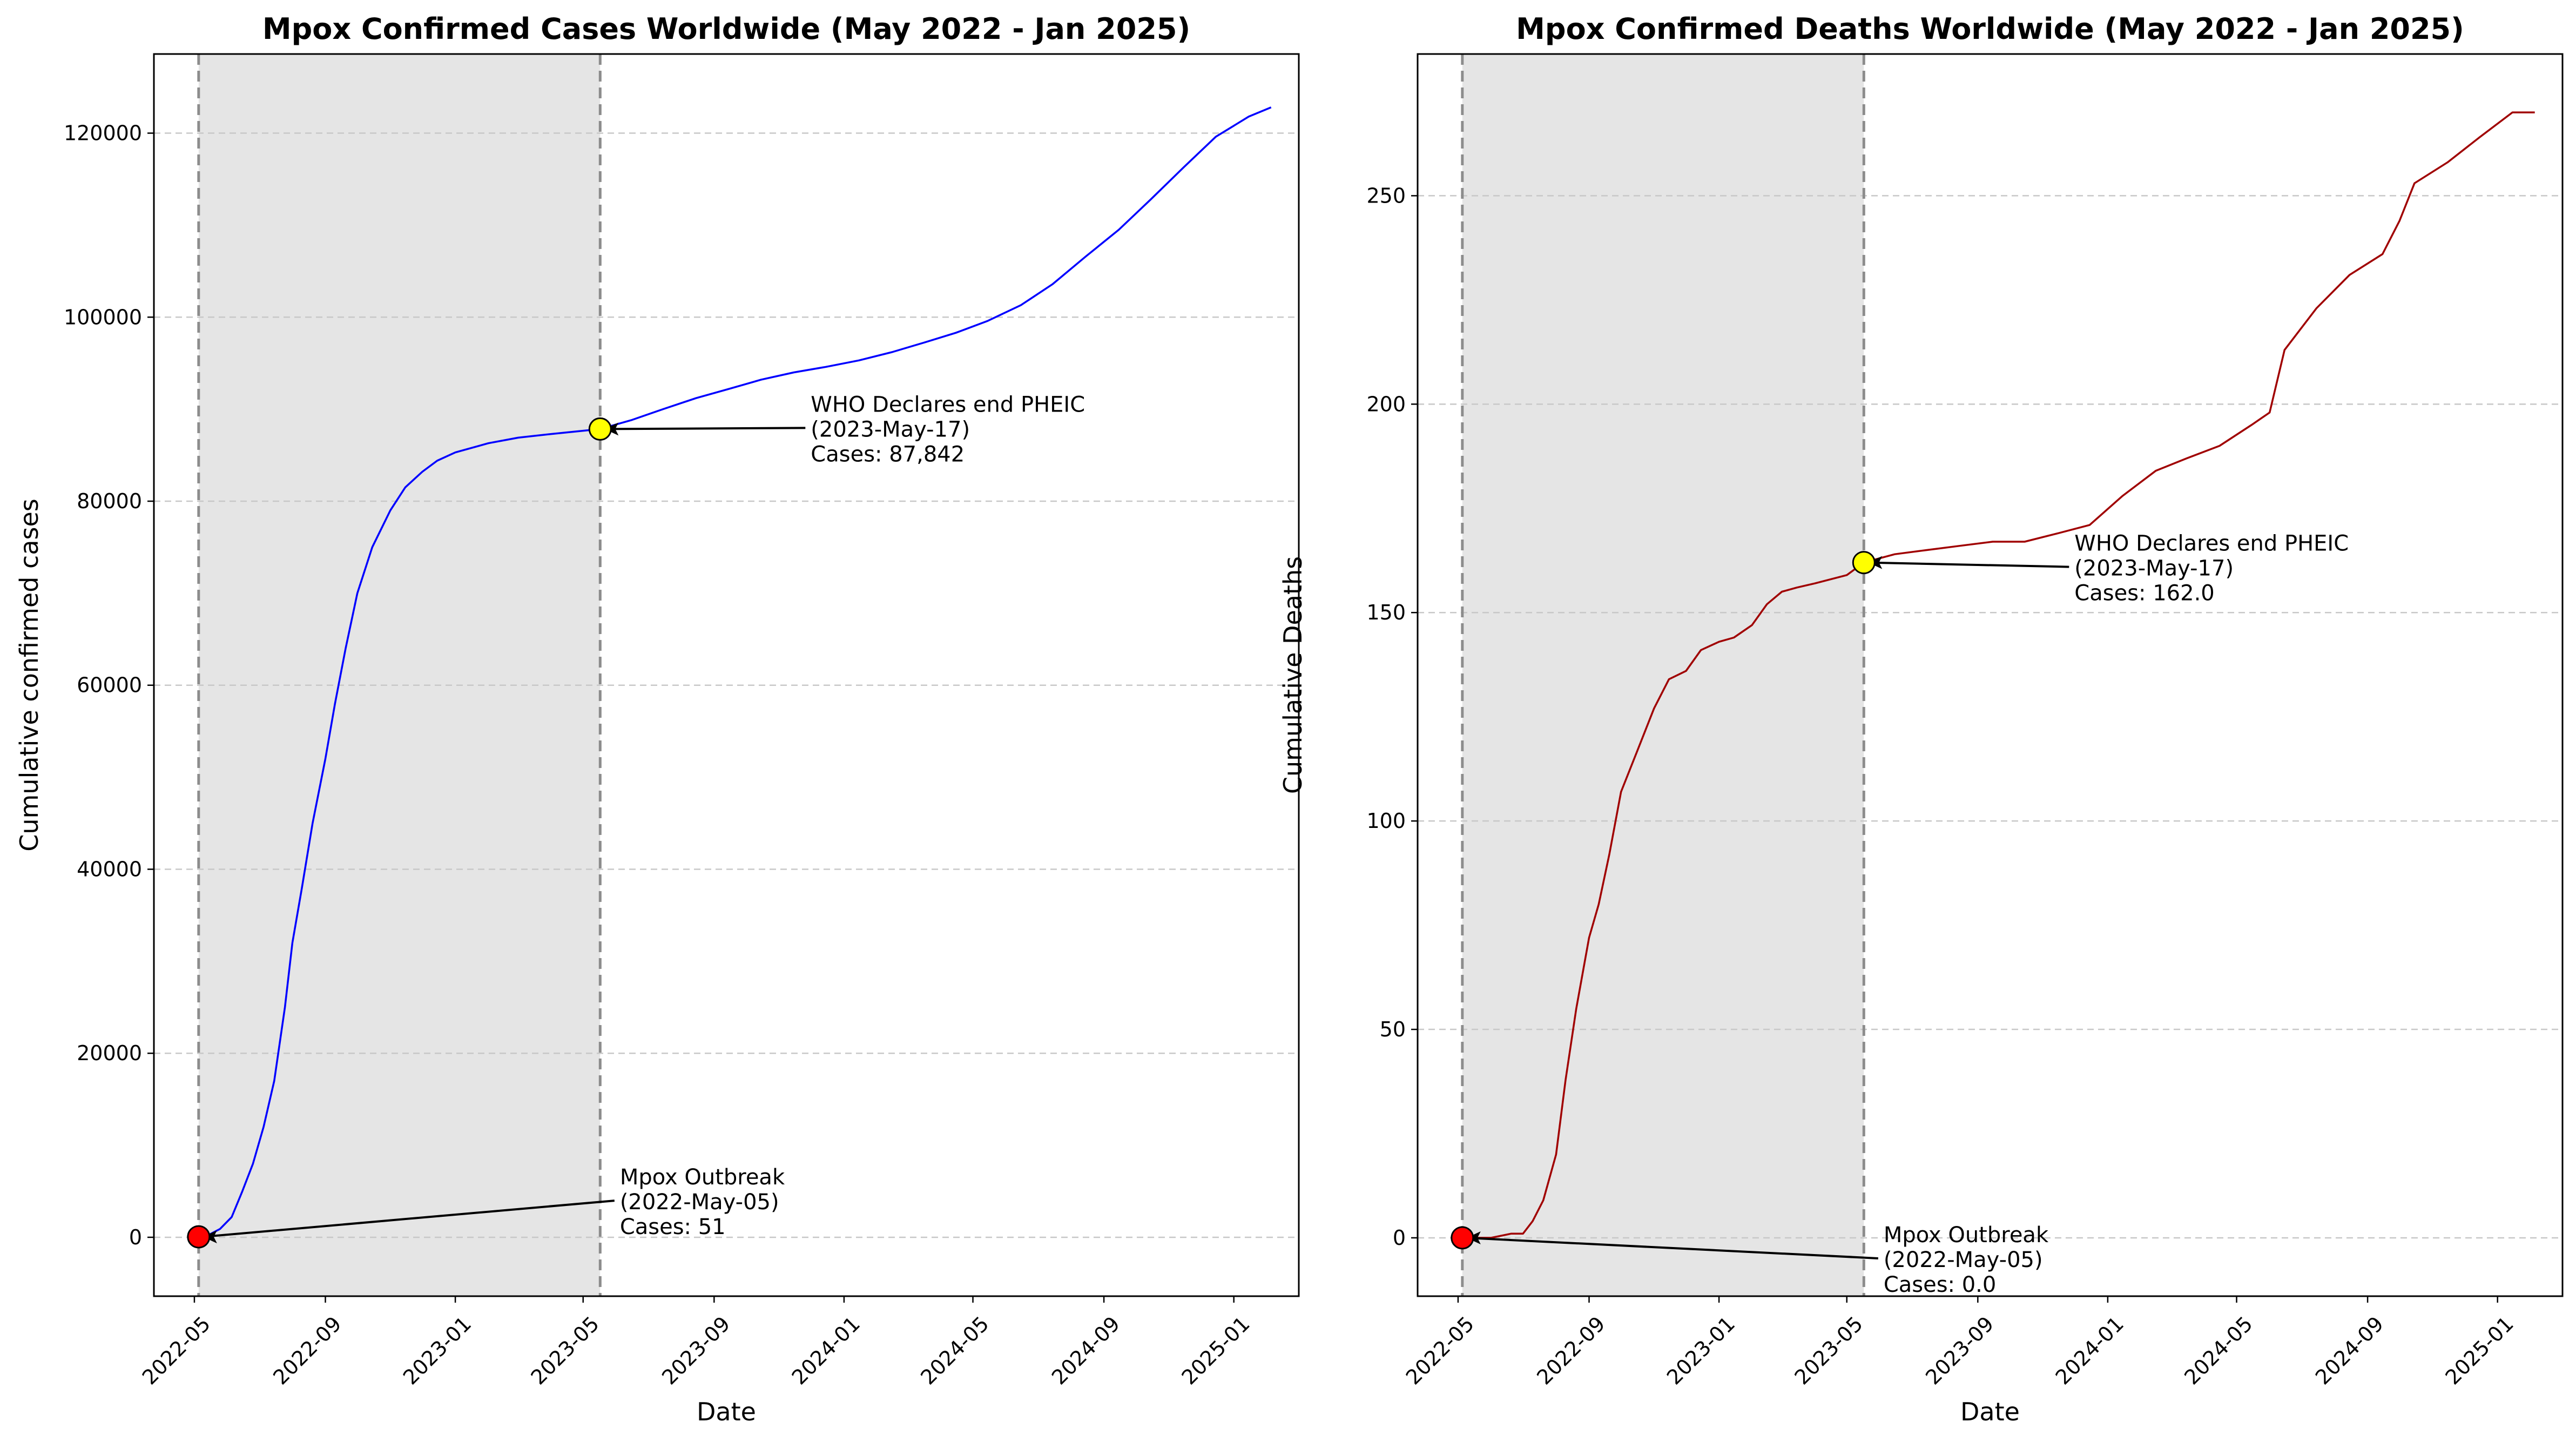 The height and width of the screenshot is (1442, 2576). I want to click on y-tick-label: 50, so click(1393, 1030).